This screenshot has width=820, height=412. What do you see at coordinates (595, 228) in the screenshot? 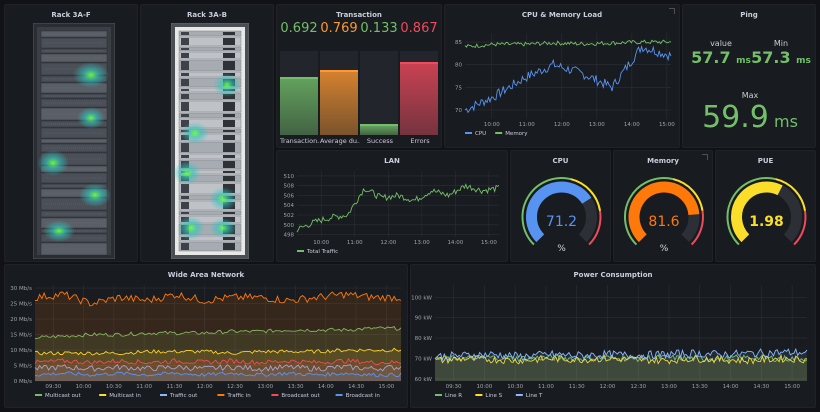
I see `gauge-threshold-crit` at bounding box center [595, 228].